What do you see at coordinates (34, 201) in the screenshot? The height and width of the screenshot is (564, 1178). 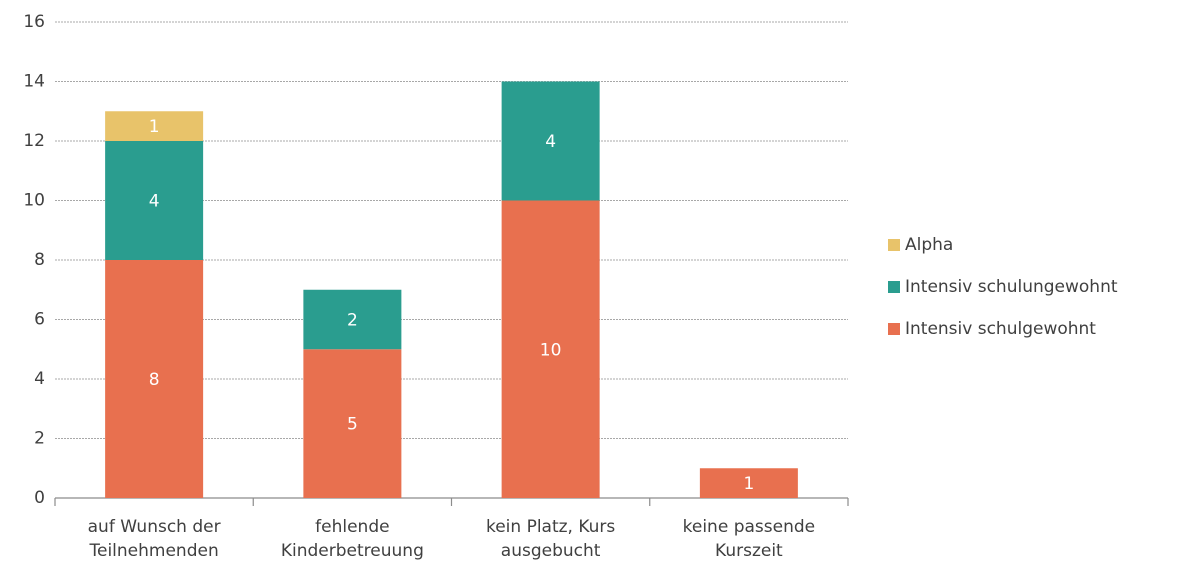 I see `y-tick-label: 10` at bounding box center [34, 201].